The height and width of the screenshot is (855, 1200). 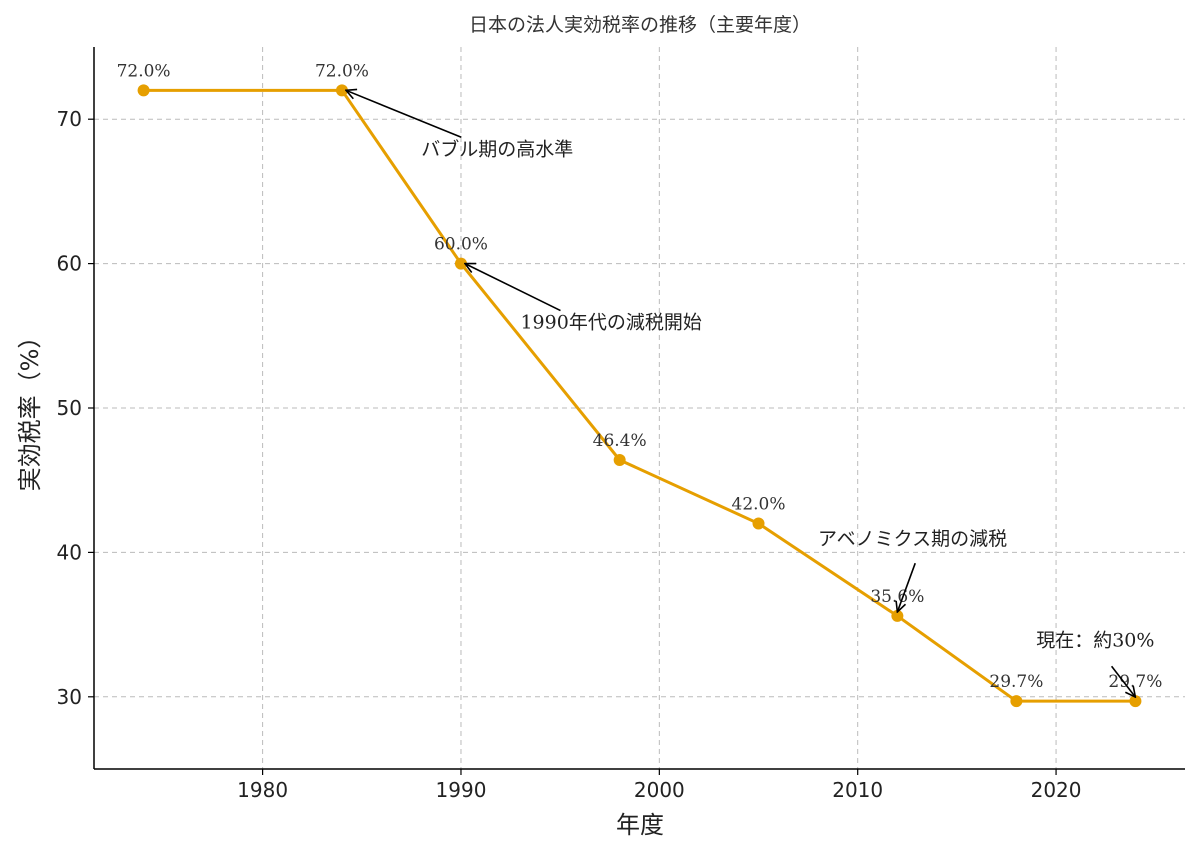 What do you see at coordinates (759, 505) in the screenshot?
I see `data-label: 42.0%` at bounding box center [759, 505].